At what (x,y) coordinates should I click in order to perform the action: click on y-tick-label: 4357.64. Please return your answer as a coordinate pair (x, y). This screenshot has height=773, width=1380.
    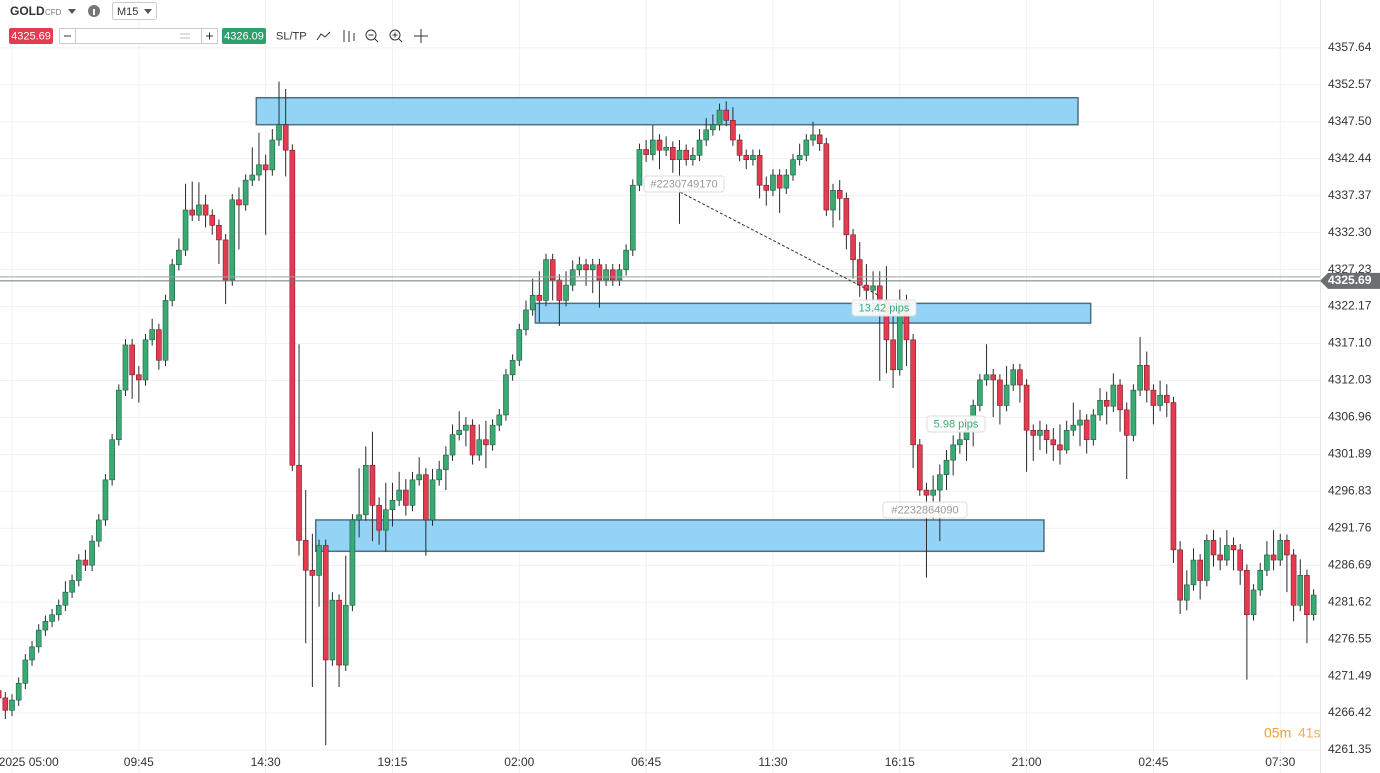
    Looking at the image, I should click on (1350, 47).